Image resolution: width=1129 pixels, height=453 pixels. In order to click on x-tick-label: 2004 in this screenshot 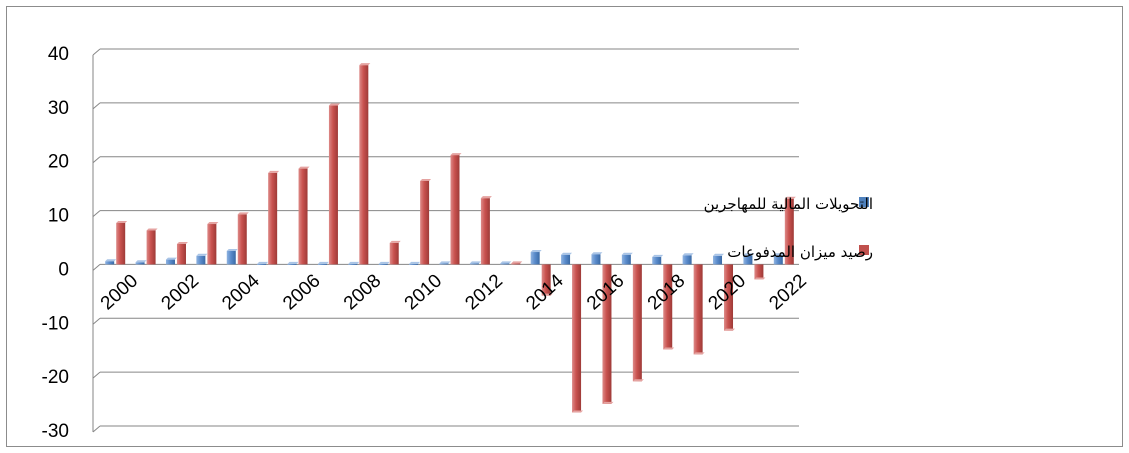, I will do `click(241, 292)`.